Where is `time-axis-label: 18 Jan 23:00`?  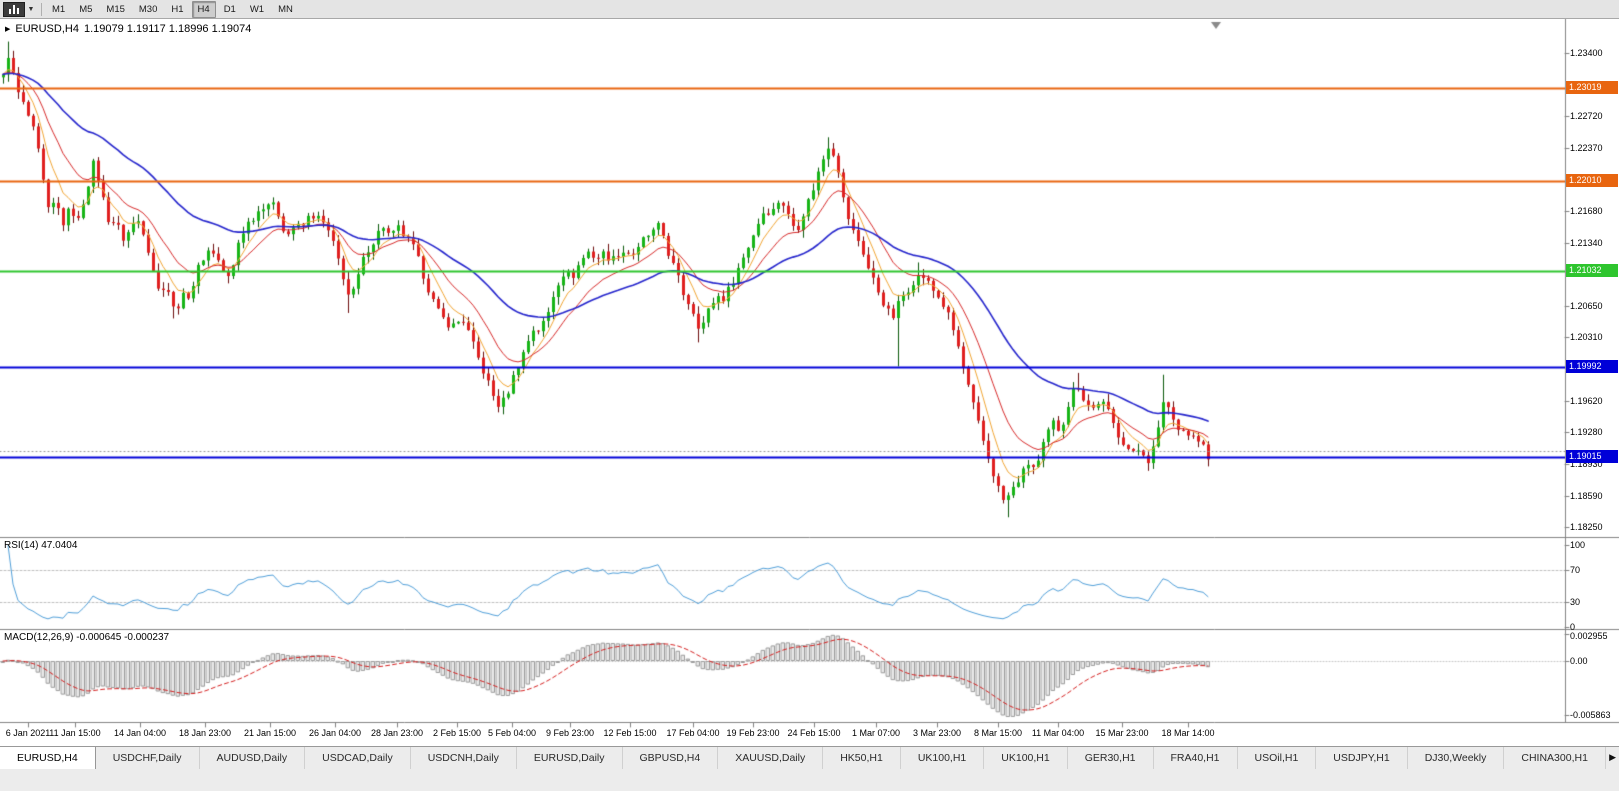
time-axis-label: 18 Jan 23:00 is located at coordinates (205, 733).